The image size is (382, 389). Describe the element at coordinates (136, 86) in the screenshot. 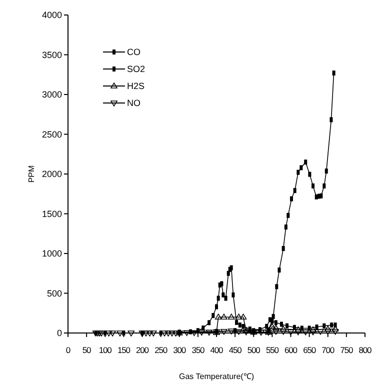

I see `legend-label: H2S` at that location.